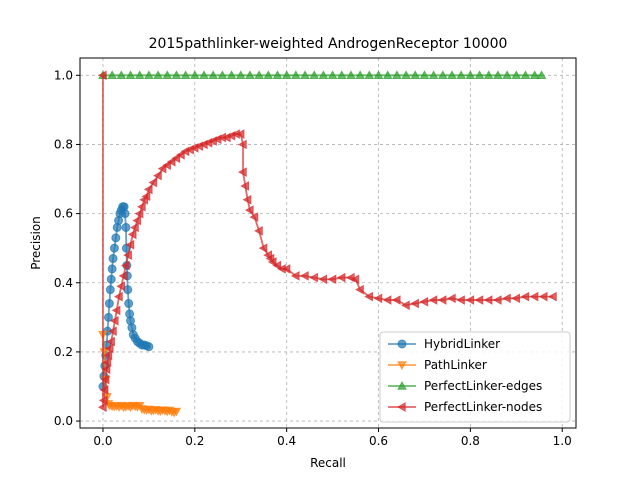 Image resolution: width=640 pixels, height=480 pixels. What do you see at coordinates (63, 421) in the screenshot?
I see `y-tick-label: 0.0` at bounding box center [63, 421].